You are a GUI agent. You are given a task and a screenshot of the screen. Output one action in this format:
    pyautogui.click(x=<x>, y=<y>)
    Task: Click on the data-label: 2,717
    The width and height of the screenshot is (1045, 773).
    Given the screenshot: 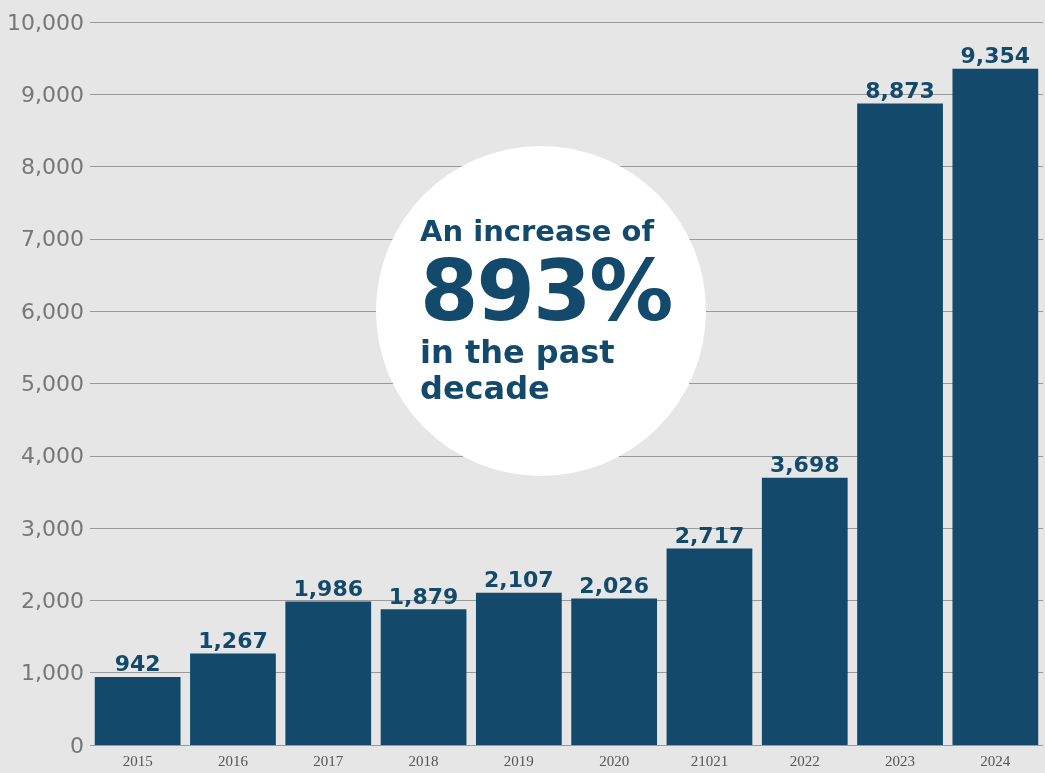 What is the action you would take?
    pyautogui.click(x=709, y=536)
    